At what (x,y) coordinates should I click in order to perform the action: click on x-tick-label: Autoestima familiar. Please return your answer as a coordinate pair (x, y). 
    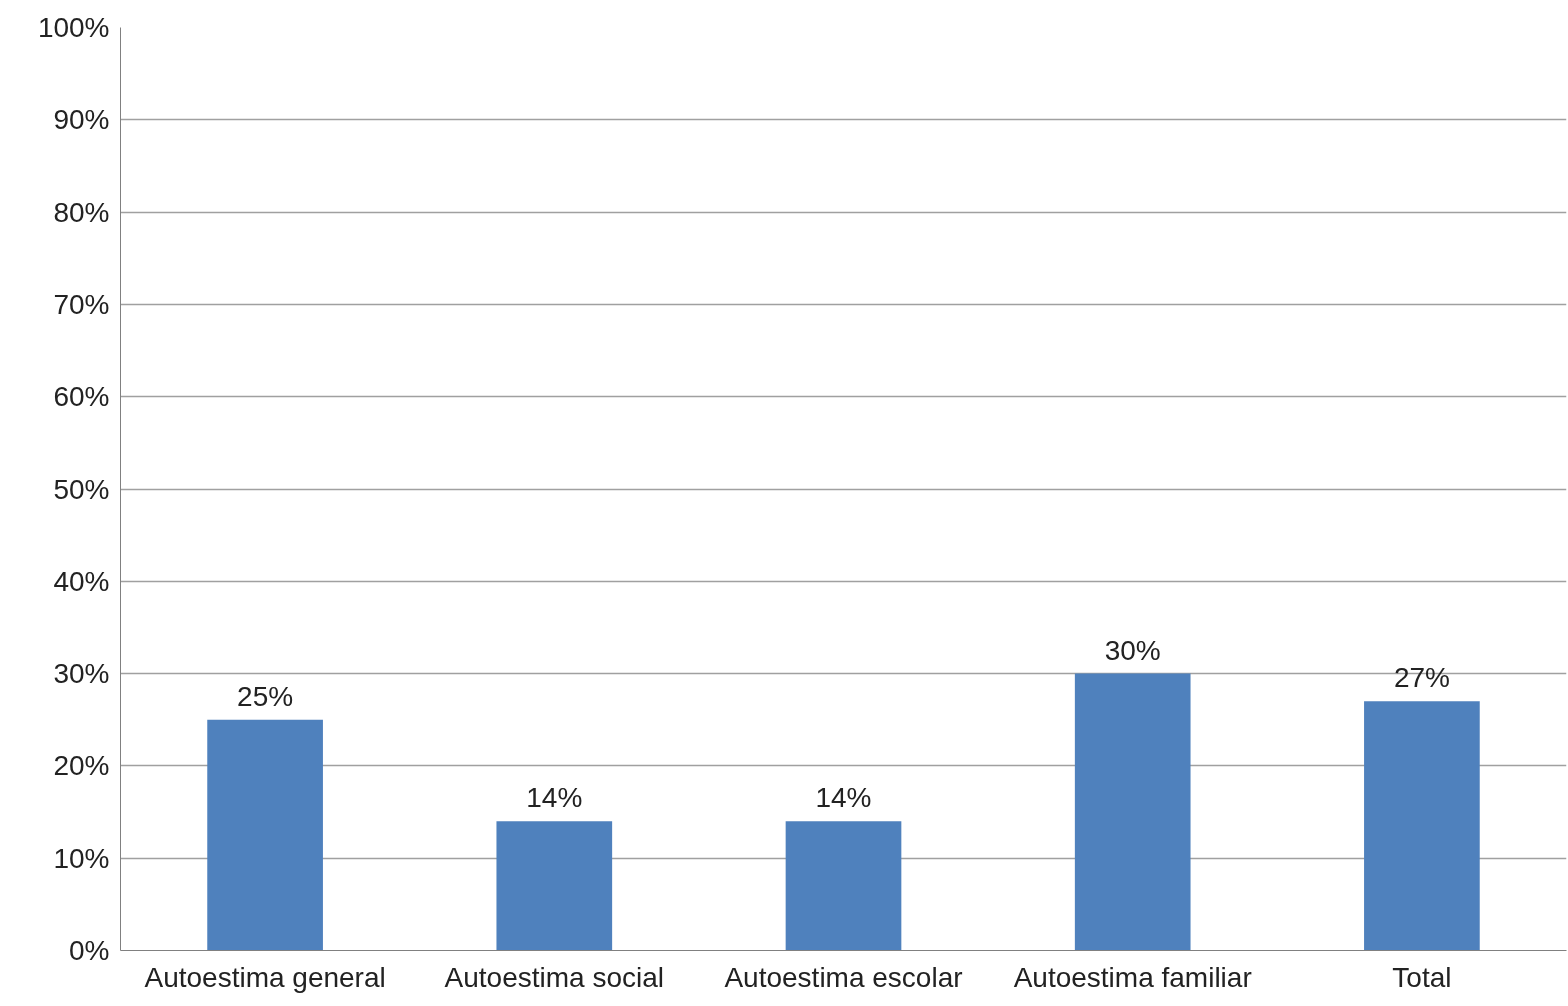
    Looking at the image, I should click on (1132, 977).